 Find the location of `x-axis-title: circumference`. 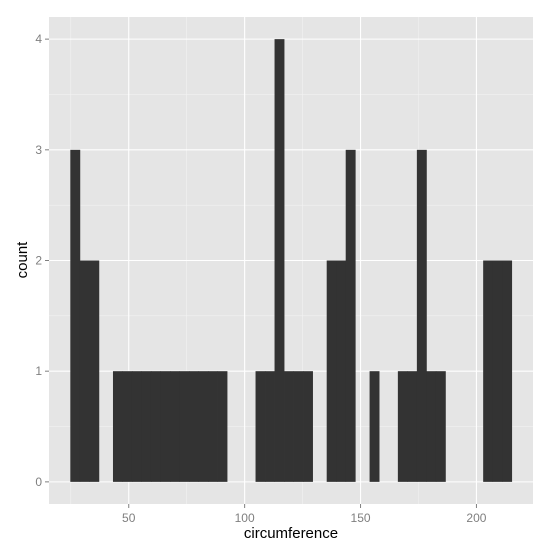

x-axis-title: circumference is located at coordinates (291, 533).